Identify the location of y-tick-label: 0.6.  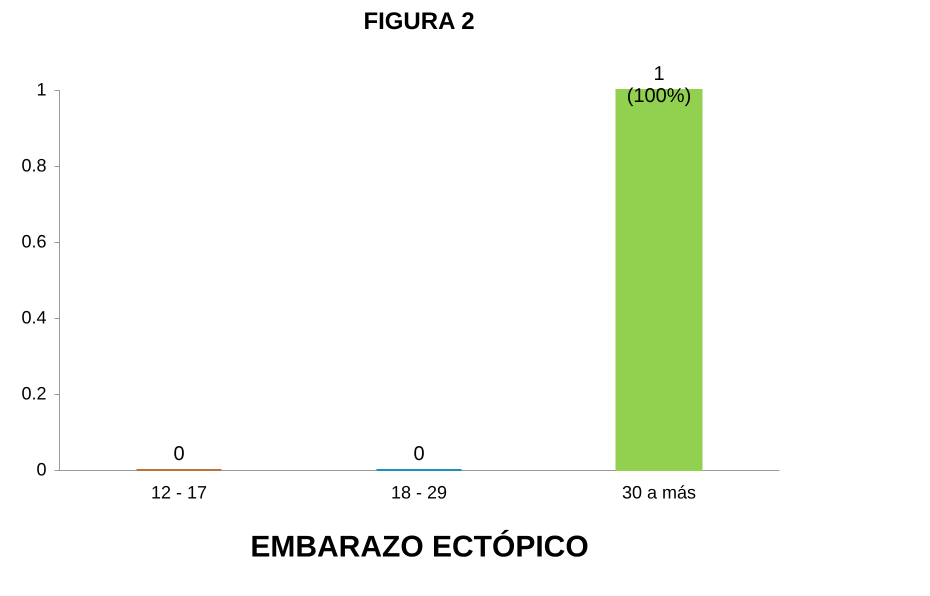
(33, 242).